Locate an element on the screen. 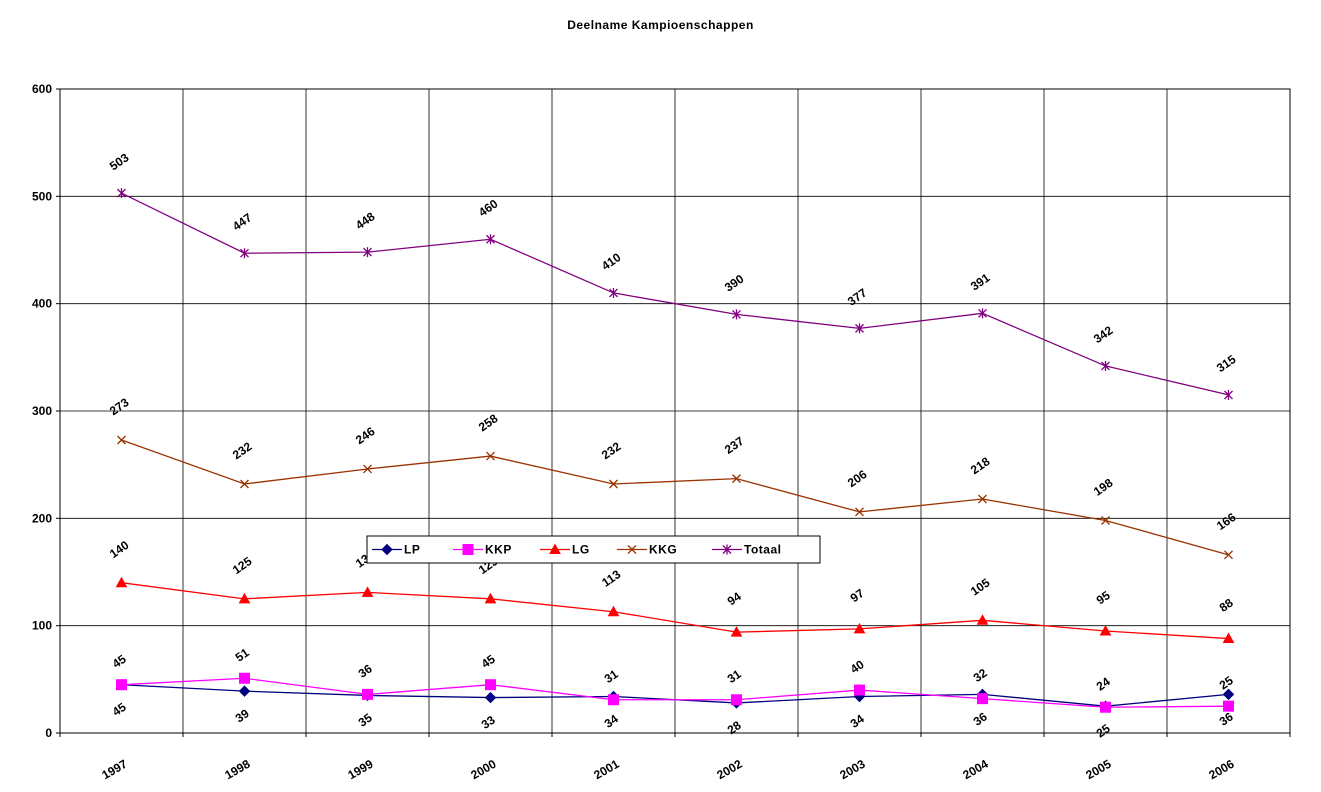 This screenshot has height=792, width=1321. x-tick-label: 2002 is located at coordinates (729, 770).